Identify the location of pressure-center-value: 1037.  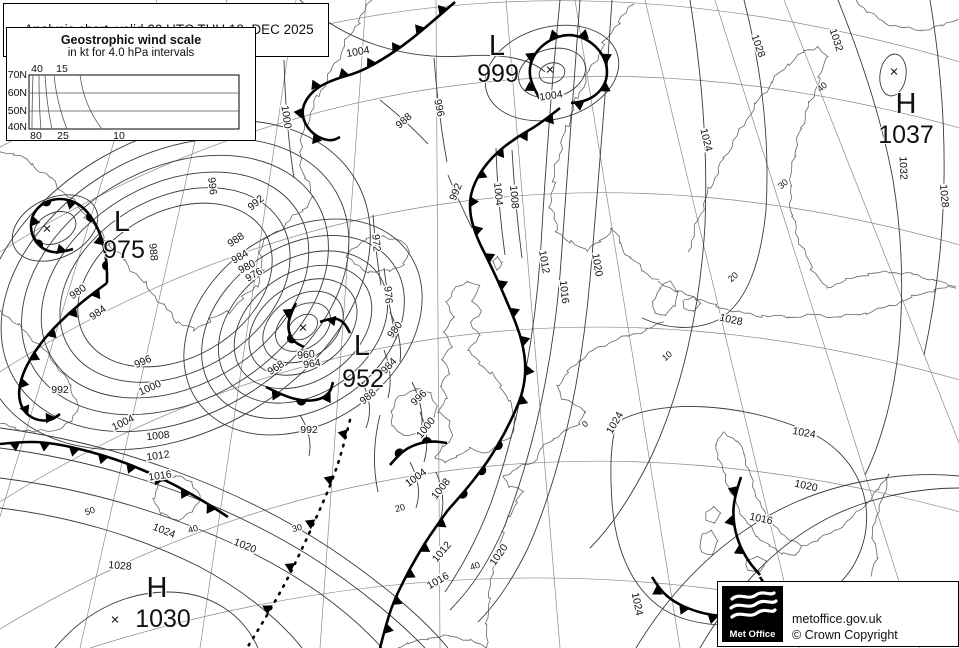
(906, 135).